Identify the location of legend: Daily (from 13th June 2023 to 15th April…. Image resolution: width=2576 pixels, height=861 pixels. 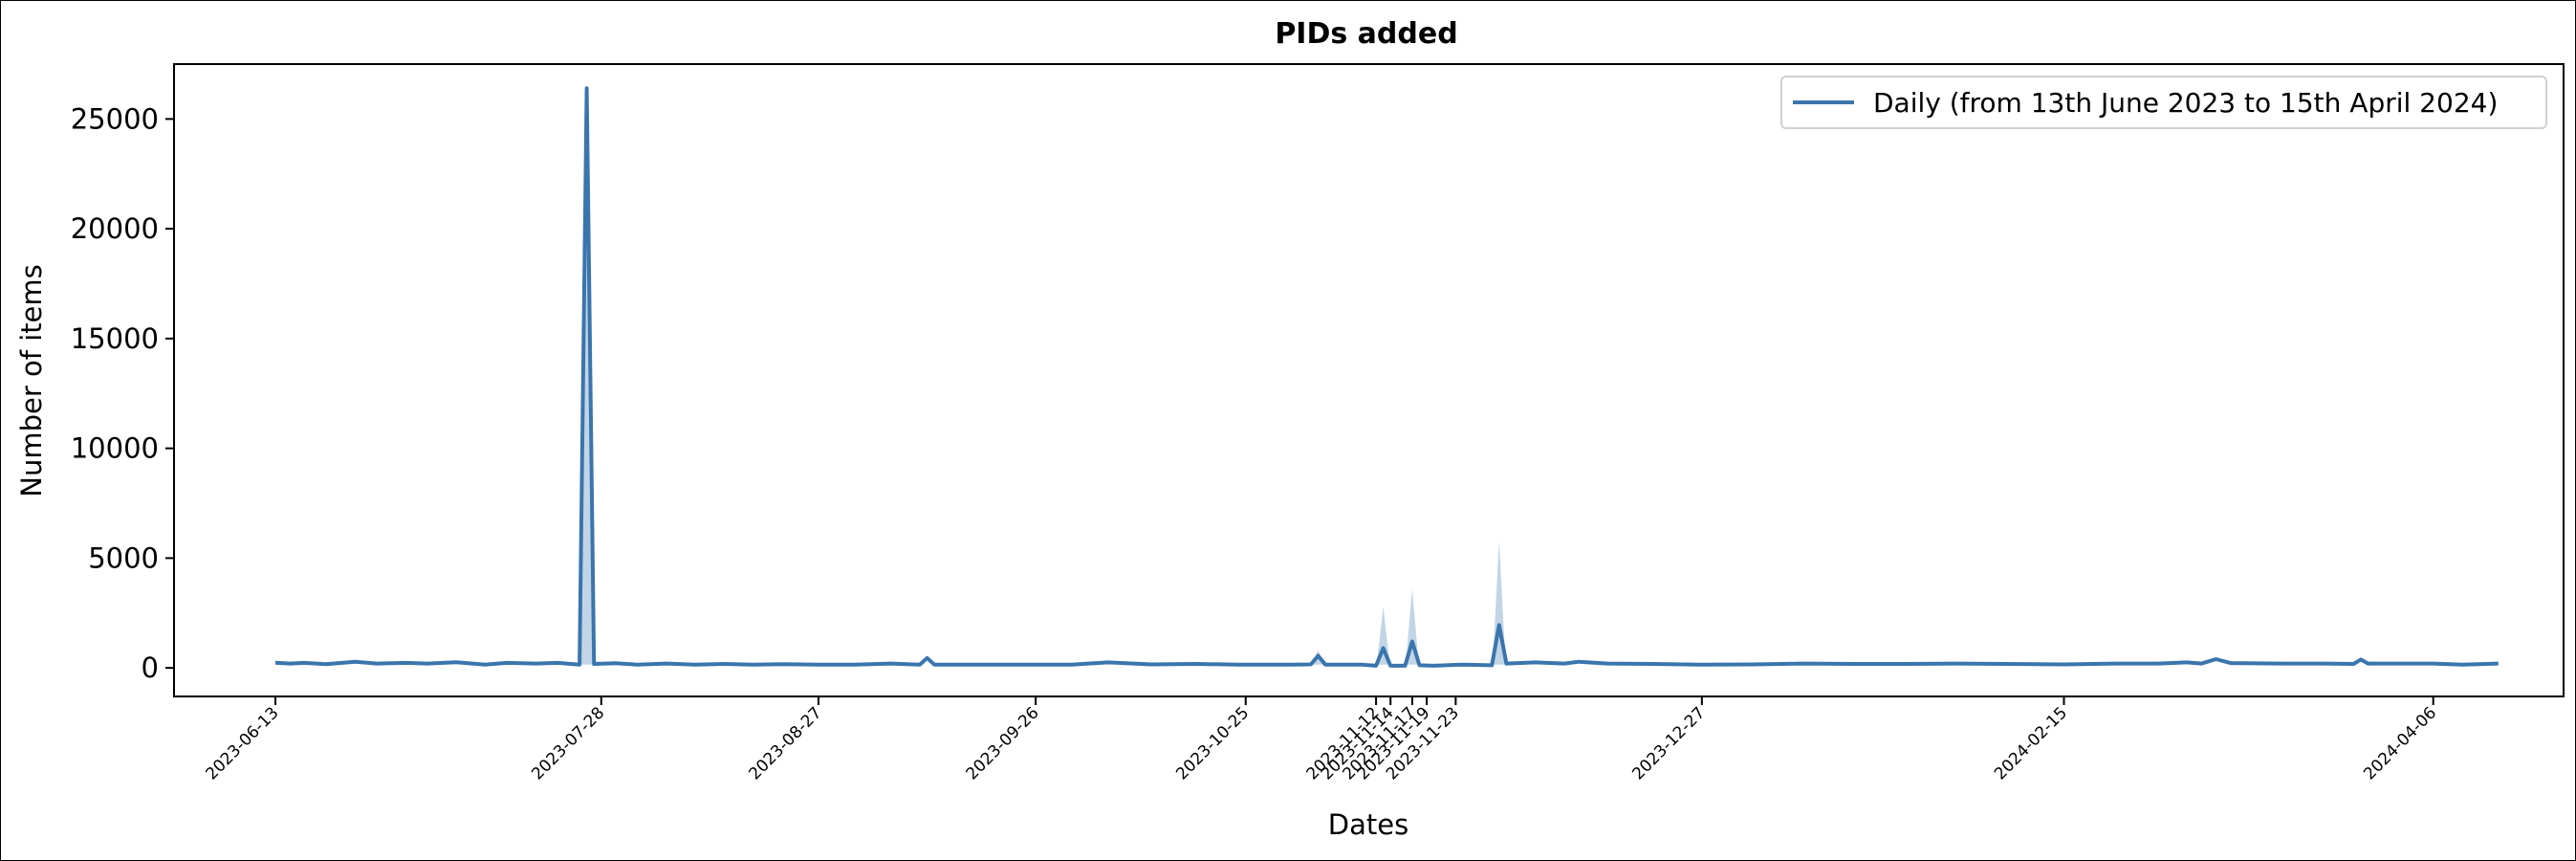
(2163, 103).